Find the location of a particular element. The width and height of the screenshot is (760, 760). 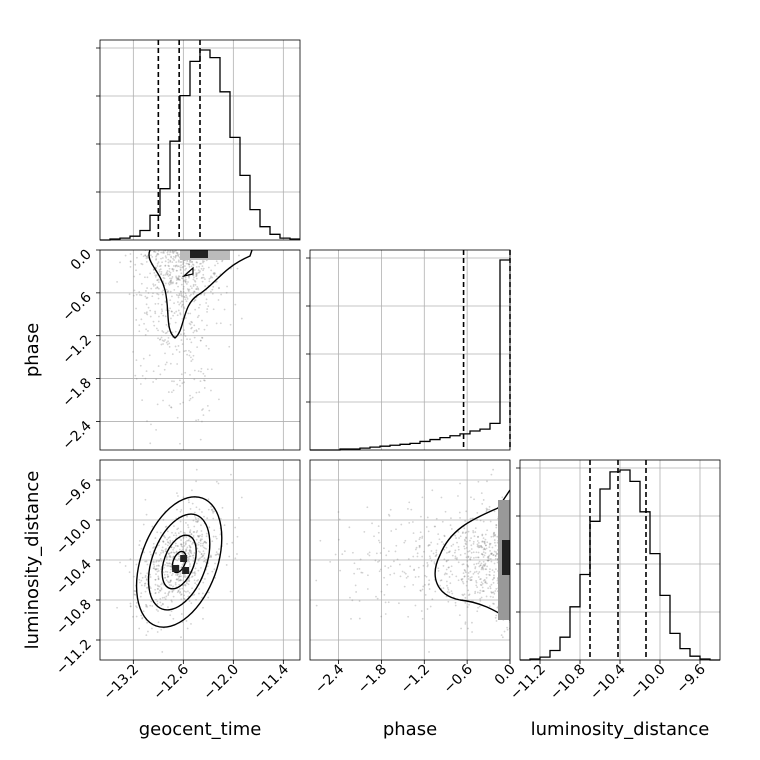

contour-inner is located at coordinates (187, 272).